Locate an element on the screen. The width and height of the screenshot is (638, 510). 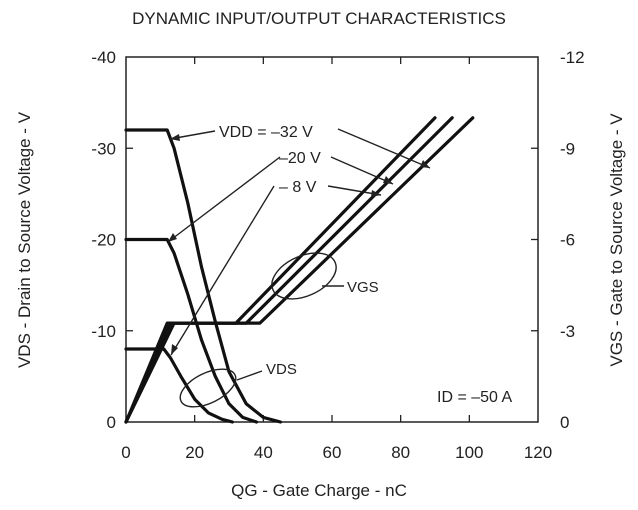
y-left-tick-label: -20 is located at coordinates (103, 240).